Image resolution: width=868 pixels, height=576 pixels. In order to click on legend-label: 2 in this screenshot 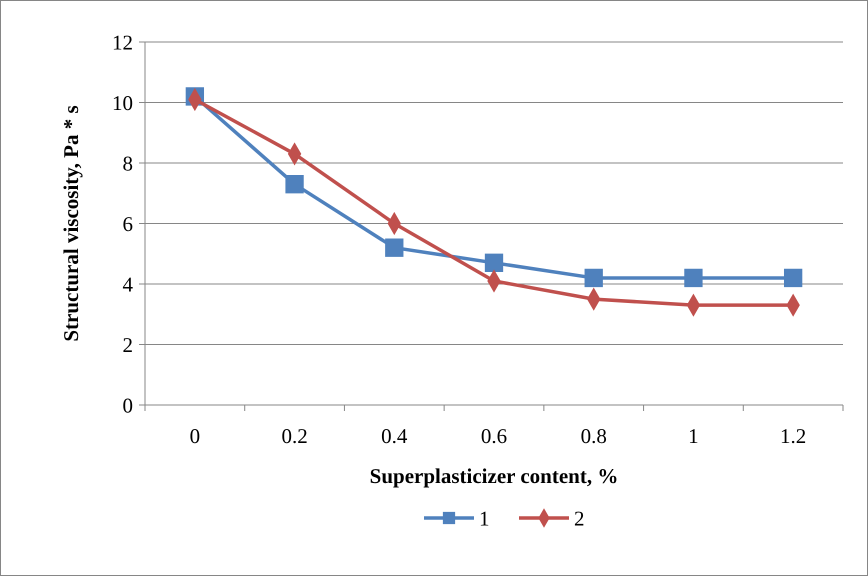, I will do `click(579, 518)`.